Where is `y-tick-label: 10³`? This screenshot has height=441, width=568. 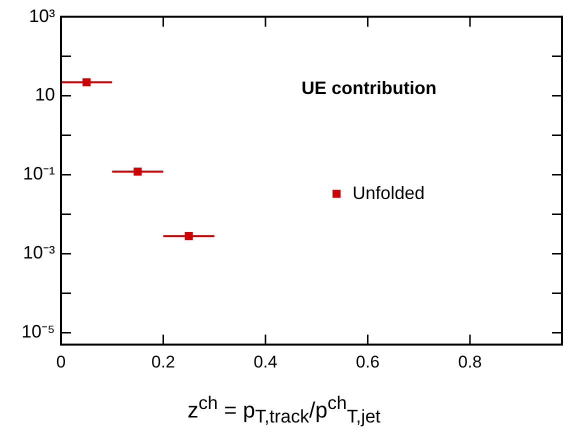
y-tick-label: 10³ is located at coordinates (42, 16).